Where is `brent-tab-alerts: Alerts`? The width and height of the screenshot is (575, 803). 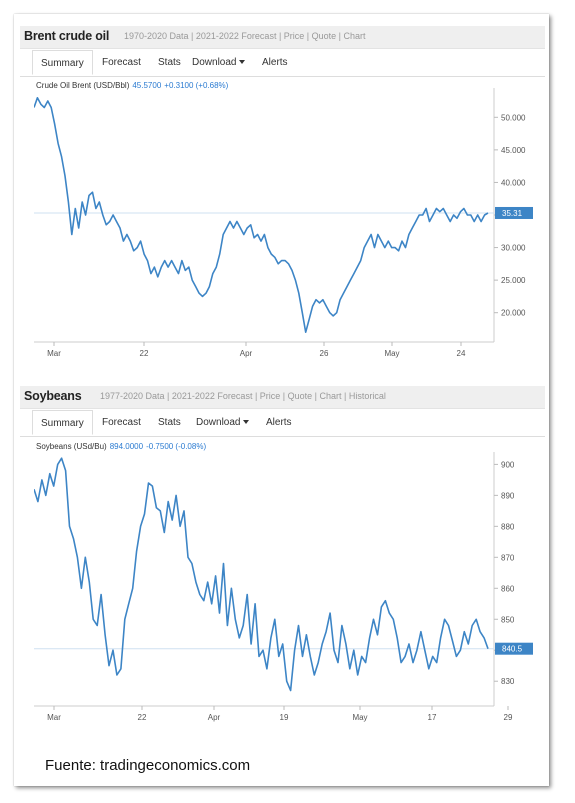
brent-tab-alerts: Alerts is located at coordinates (275, 62).